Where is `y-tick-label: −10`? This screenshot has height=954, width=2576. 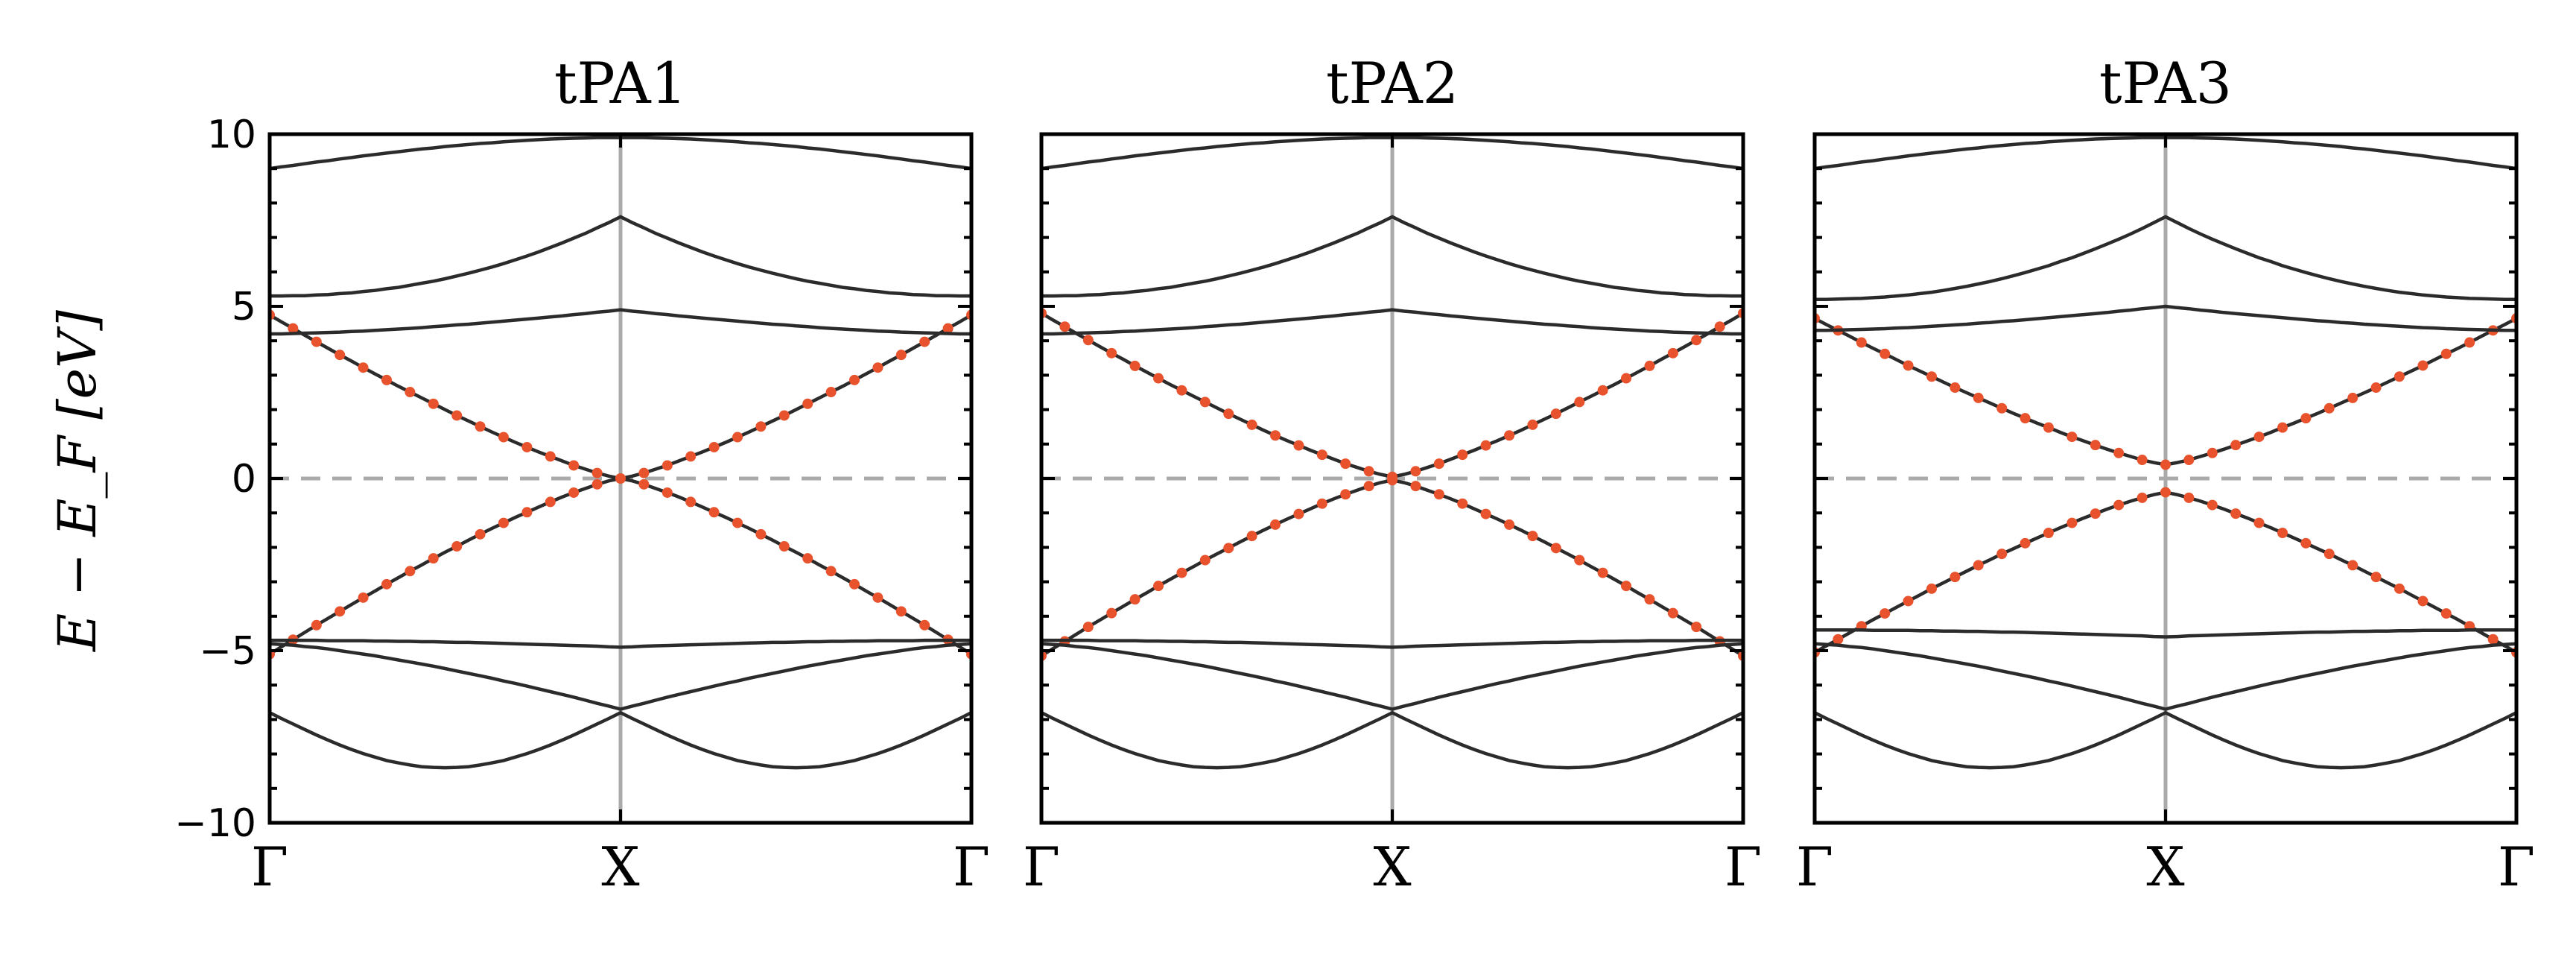 y-tick-label: −10 is located at coordinates (215, 824).